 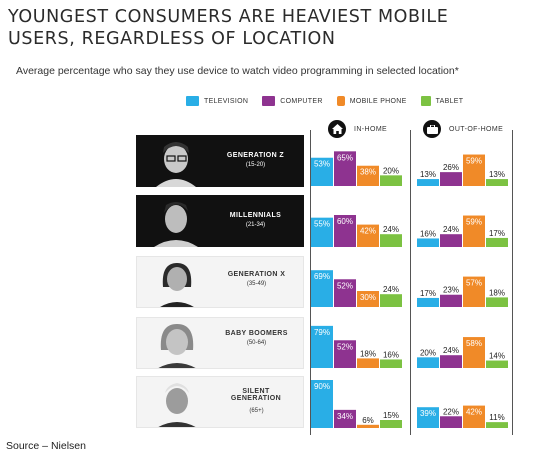 What do you see at coordinates (474, 222) in the screenshot?
I see `label-out-of-home-millennials-mobile-phone: 59%` at bounding box center [474, 222].